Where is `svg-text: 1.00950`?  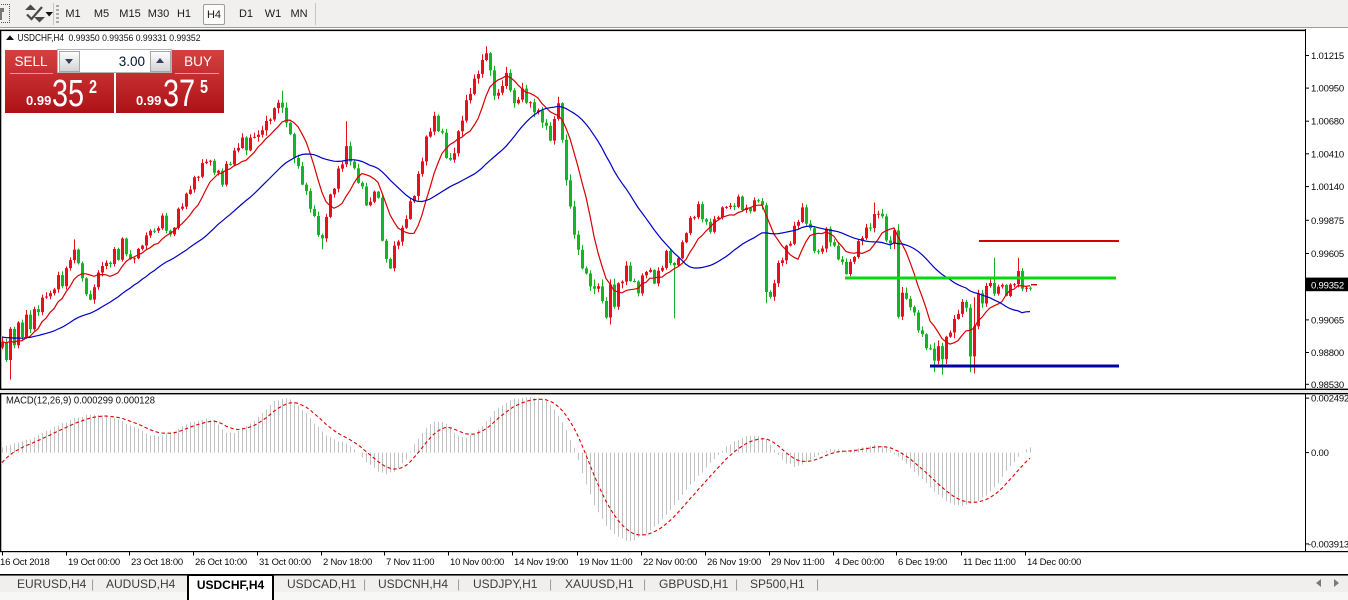 svg-text: 1.00950 is located at coordinates (1327, 89).